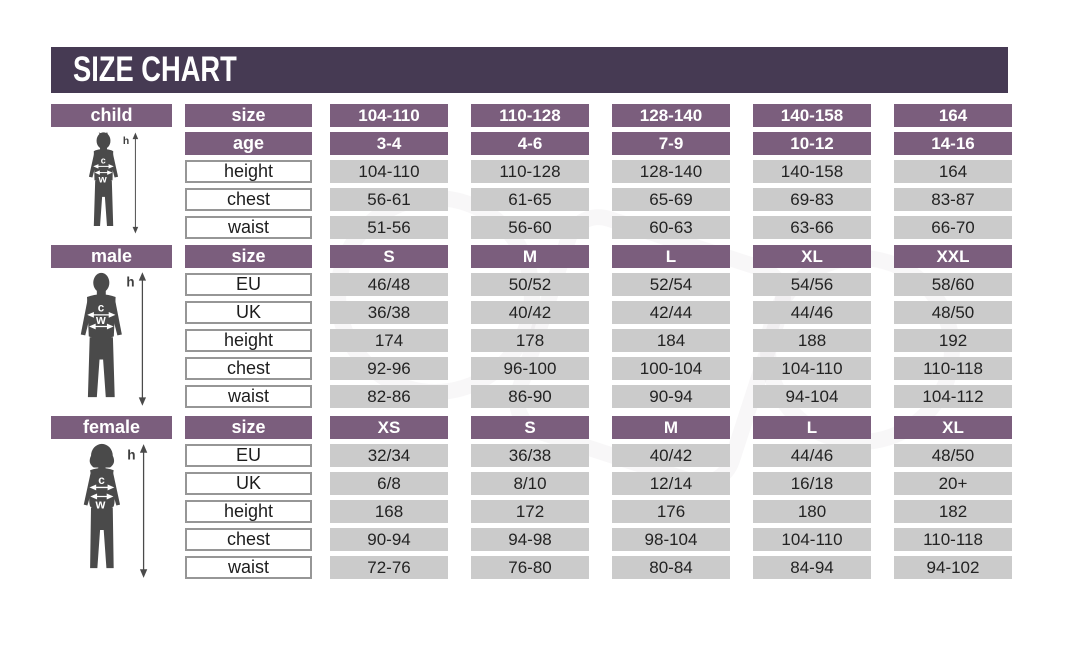  What do you see at coordinates (389, 312) in the screenshot?
I see `male-UK-cell: 36/38` at bounding box center [389, 312].